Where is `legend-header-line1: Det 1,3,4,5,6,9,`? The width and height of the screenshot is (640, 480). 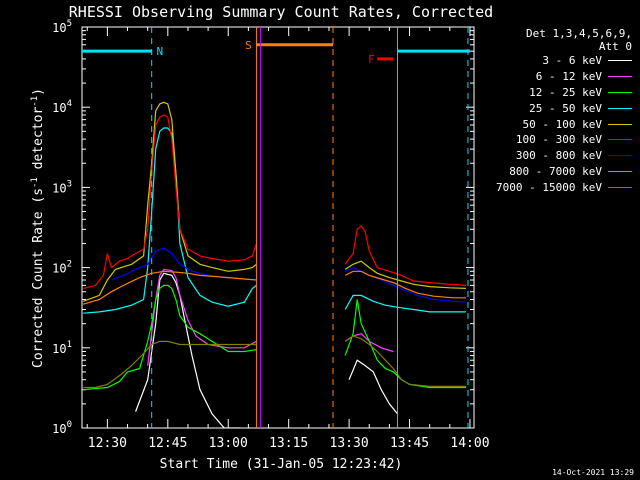
legend-header-line1: Det 1,3,4,5,6,9, is located at coordinates (579, 33).